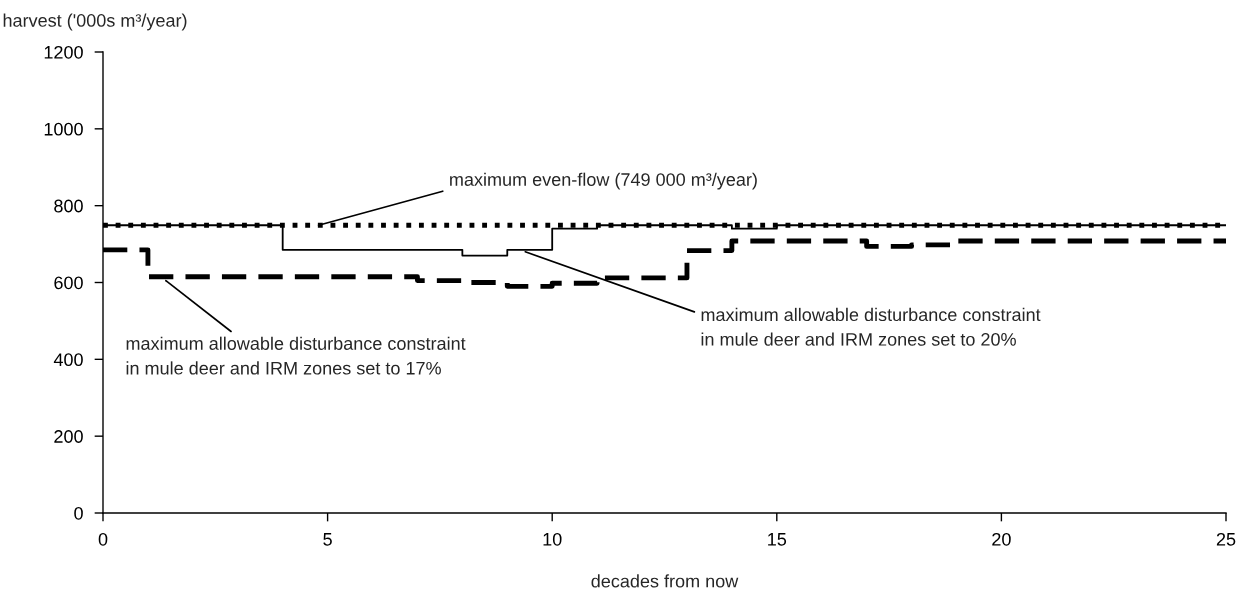 The height and width of the screenshot is (594, 1242). What do you see at coordinates (871, 326) in the screenshot?
I see `annotation: maximum allowable disturbance constraint in mule deer and IRM zones set to 20%` at bounding box center [871, 326].